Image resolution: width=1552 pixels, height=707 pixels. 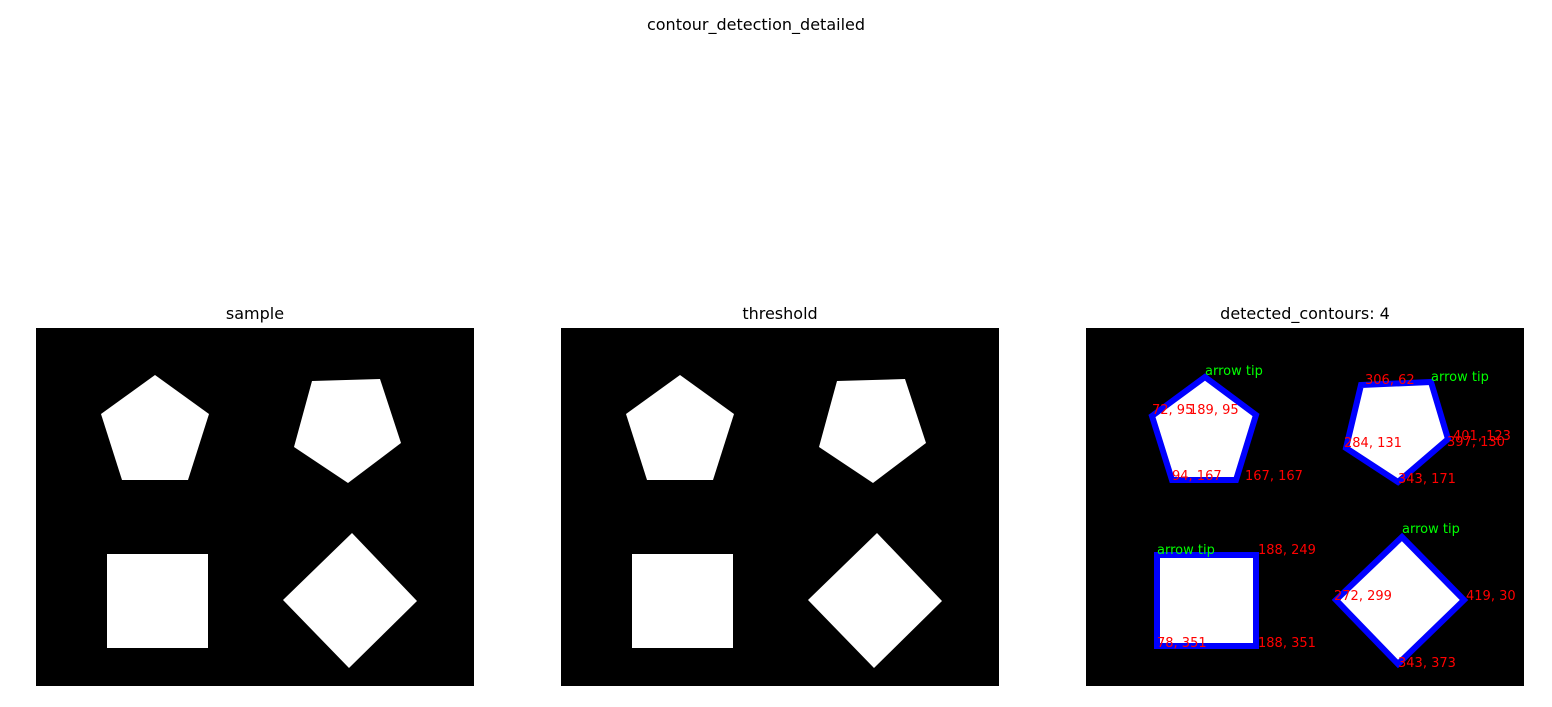 I want to click on vertex-label: 397, 130, so click(x=1476, y=442).